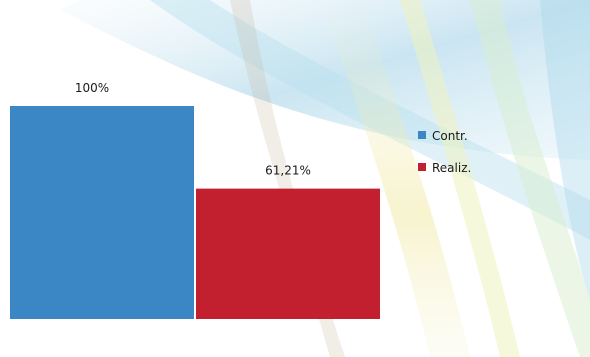 The width and height of the screenshot is (590, 357). What do you see at coordinates (450, 136) in the screenshot?
I see `legend-label-contr: Contr.` at bounding box center [450, 136].